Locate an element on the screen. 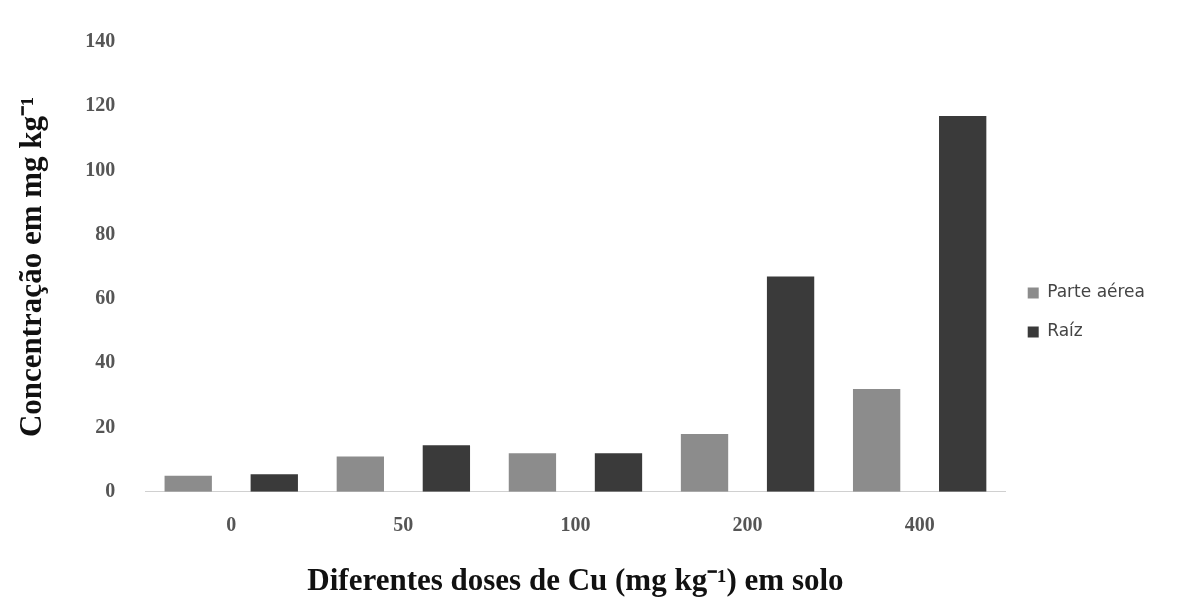  legend-label: Parte aérea is located at coordinates (1096, 291).